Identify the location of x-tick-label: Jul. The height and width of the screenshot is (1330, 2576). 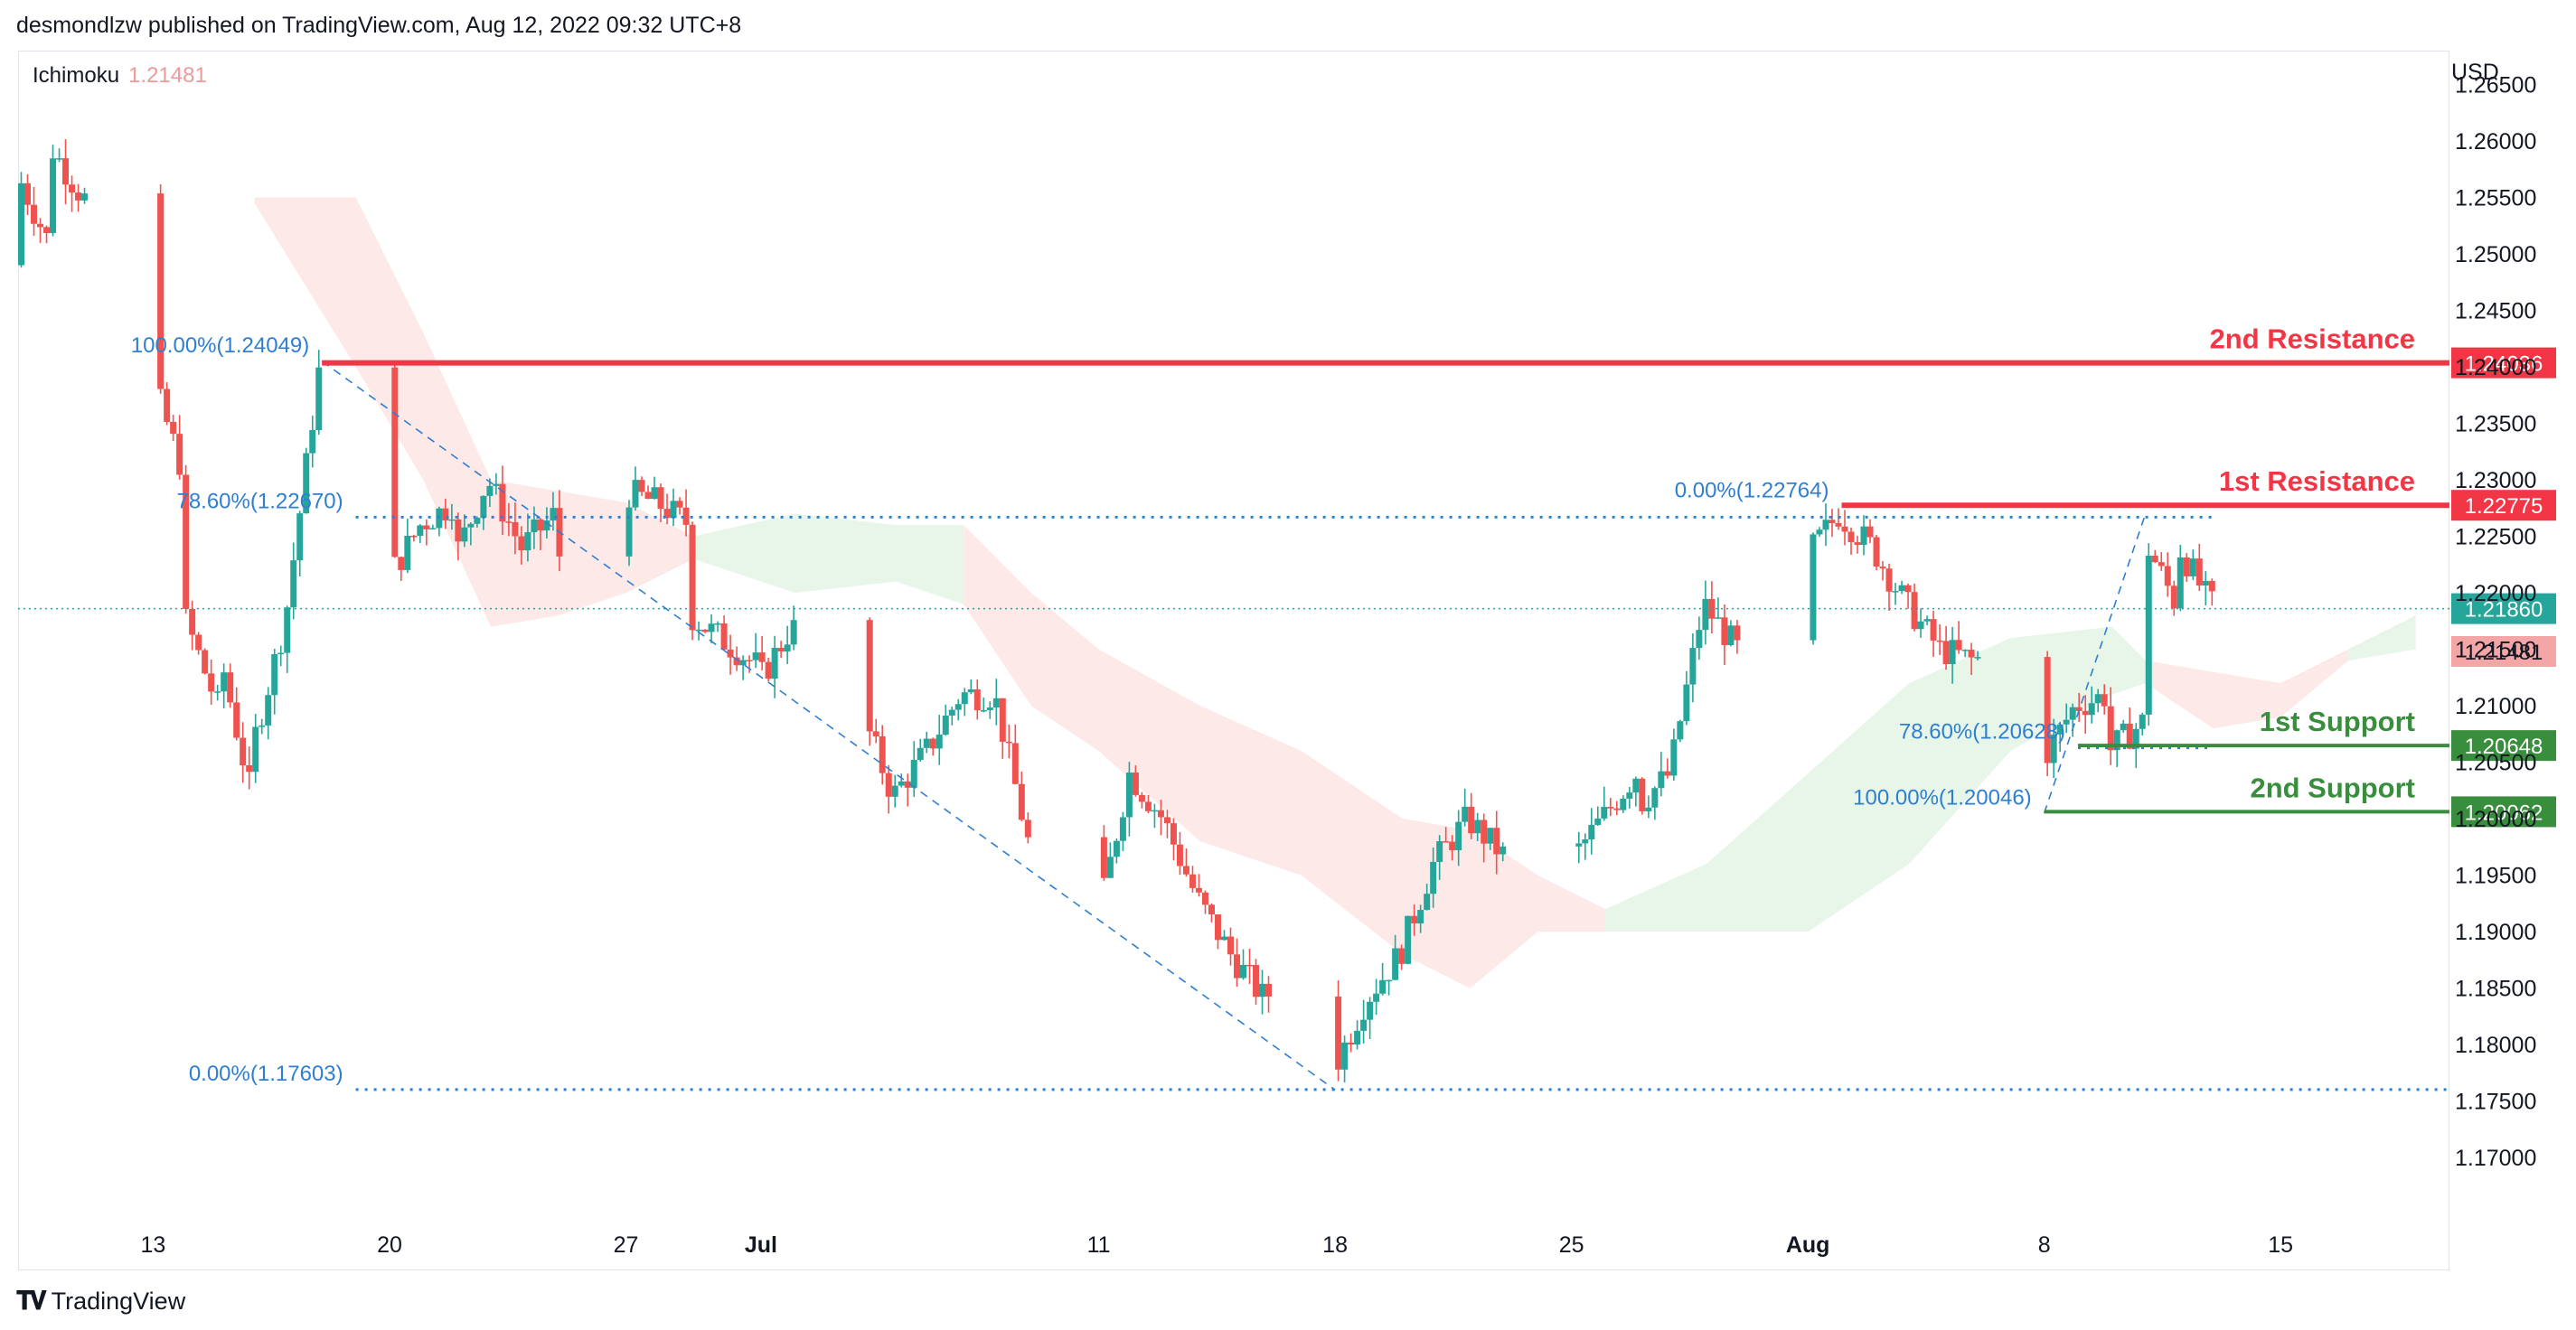
(761, 1245).